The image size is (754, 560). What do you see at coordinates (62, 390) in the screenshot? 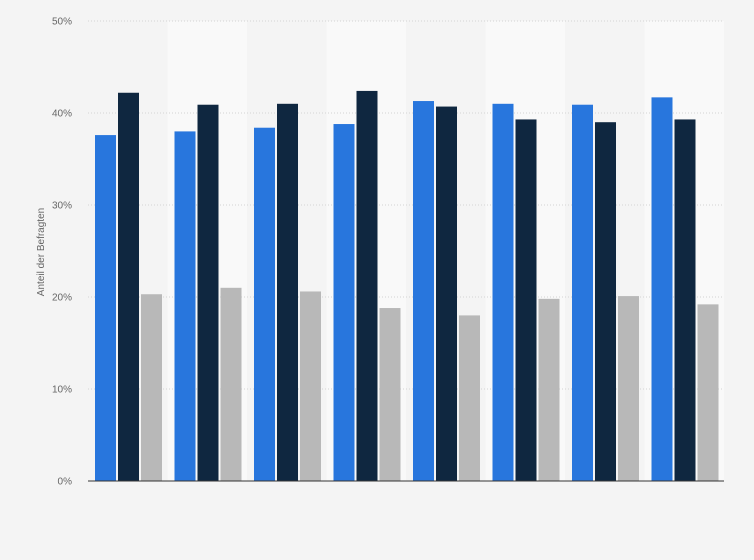
I see `y-tick-label: 10%` at bounding box center [62, 390].